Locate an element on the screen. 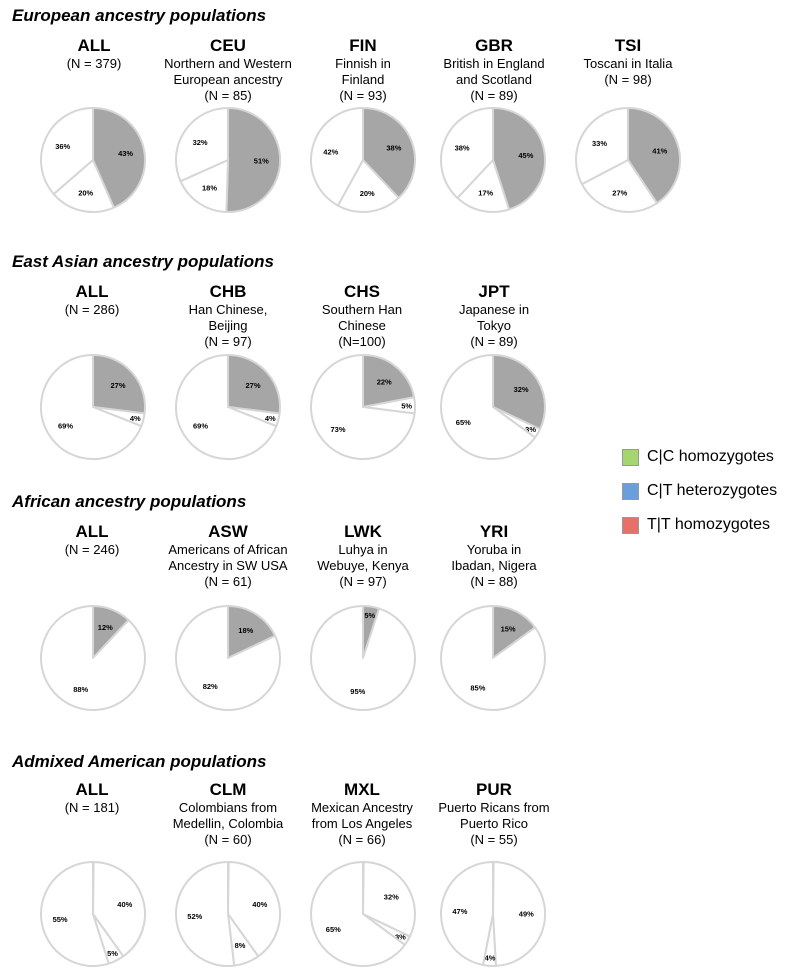 The image size is (800, 979). pie-label-3-2-2: 3% is located at coordinates (400, 937).